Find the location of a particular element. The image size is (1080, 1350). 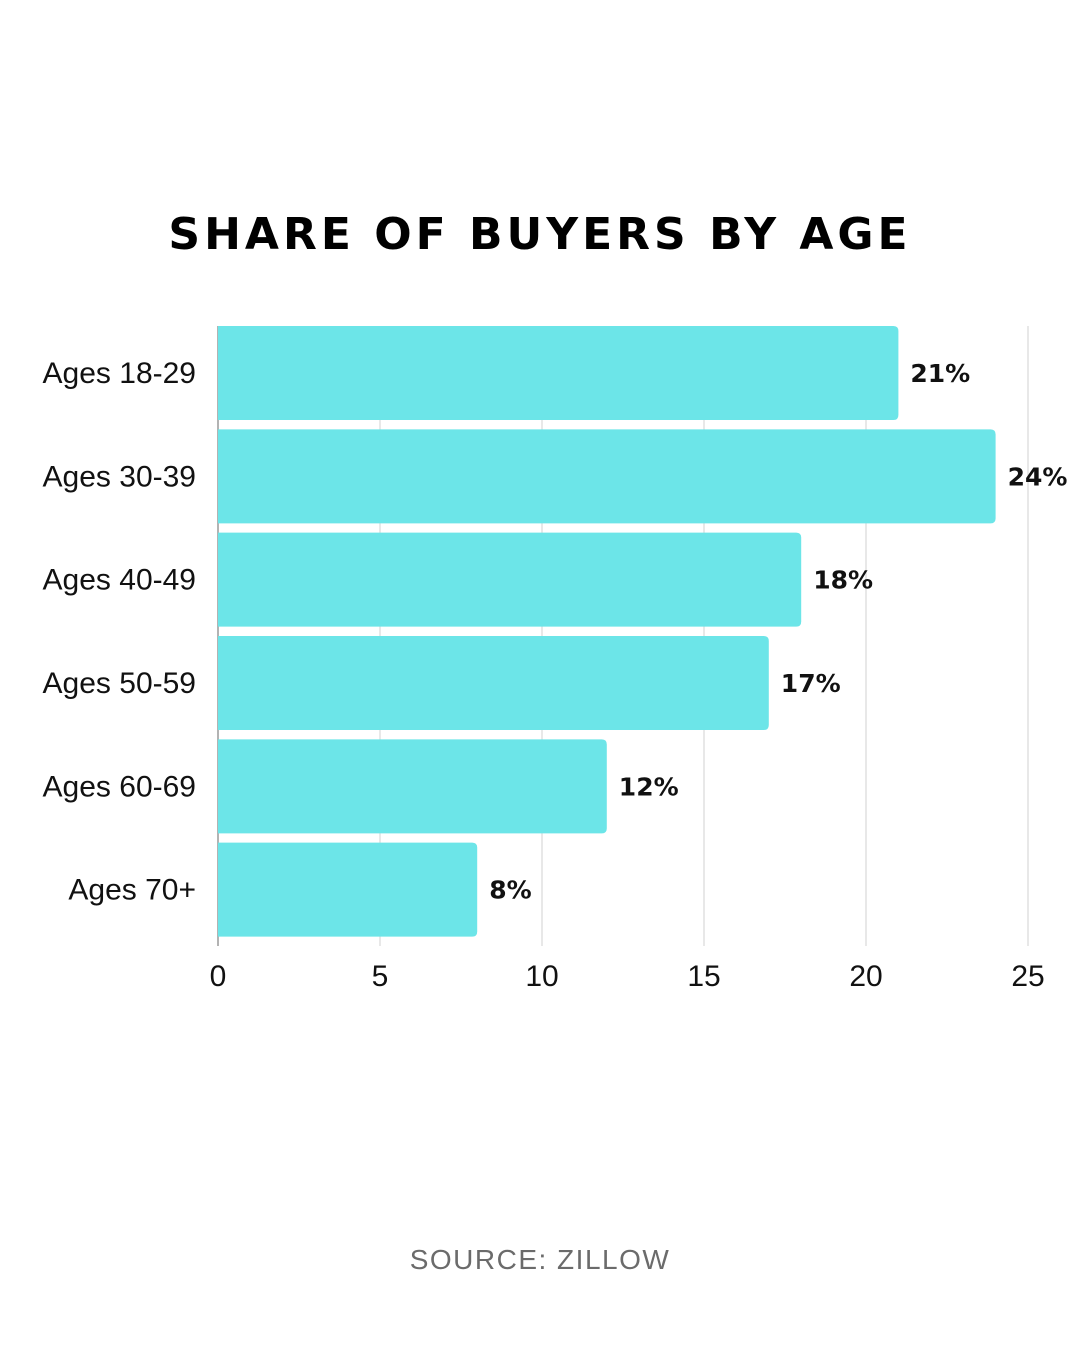

category-label: Ages 70+ is located at coordinates (132, 890).